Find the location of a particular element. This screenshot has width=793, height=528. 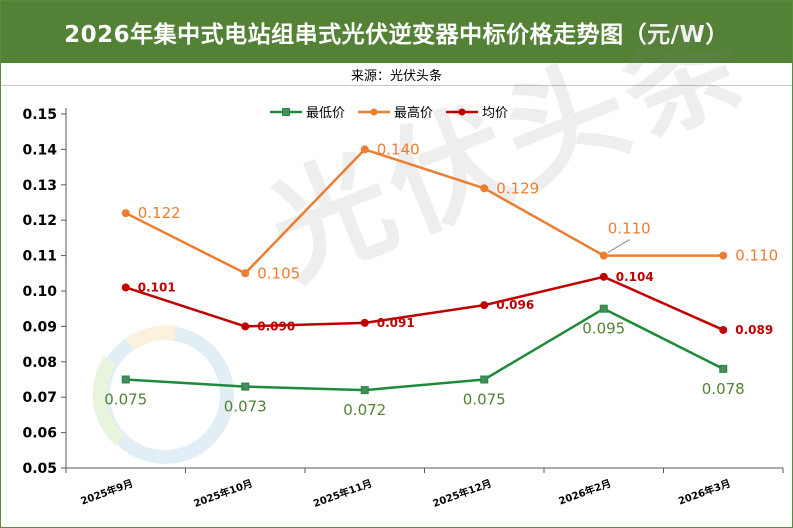

series-line-min is located at coordinates (424, 349).